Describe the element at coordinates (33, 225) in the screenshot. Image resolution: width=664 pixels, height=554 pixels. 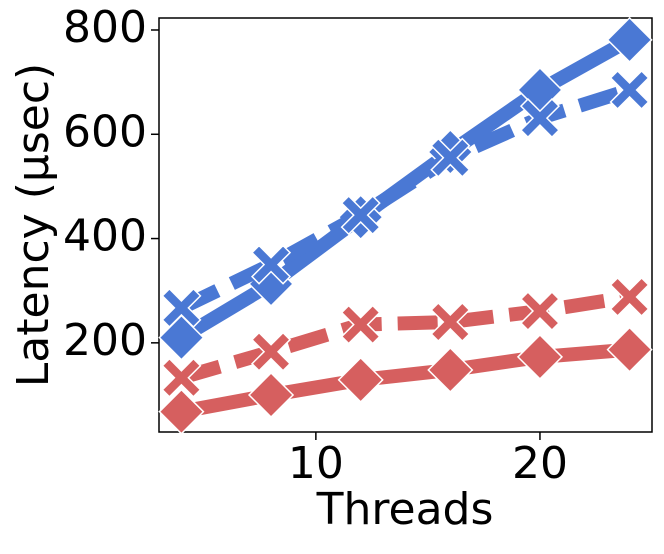
I see `y-axis-label: Latency (μsec)` at that location.